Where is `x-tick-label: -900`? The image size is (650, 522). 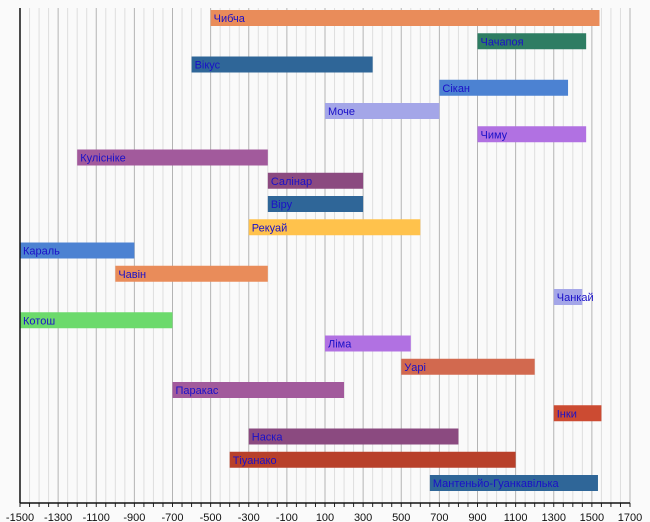
x-tick-label: -900 is located at coordinates (134, 517).